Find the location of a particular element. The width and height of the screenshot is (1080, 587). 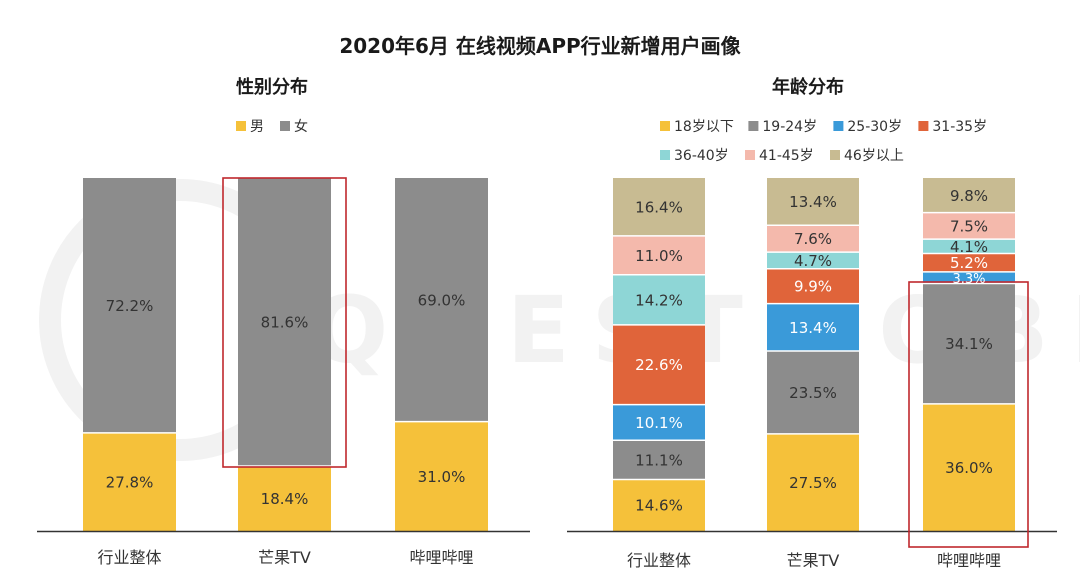

legend-label-age-4: 36-40岁 is located at coordinates (701, 156).